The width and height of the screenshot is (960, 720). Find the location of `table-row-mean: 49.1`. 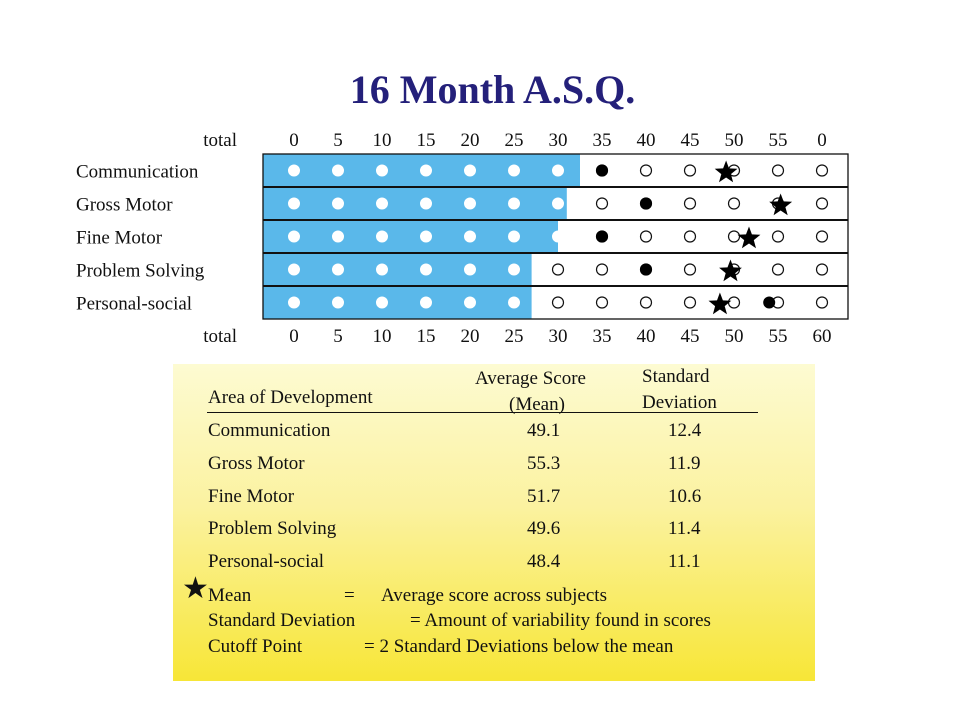

table-row-mean: 49.1 is located at coordinates (544, 430).